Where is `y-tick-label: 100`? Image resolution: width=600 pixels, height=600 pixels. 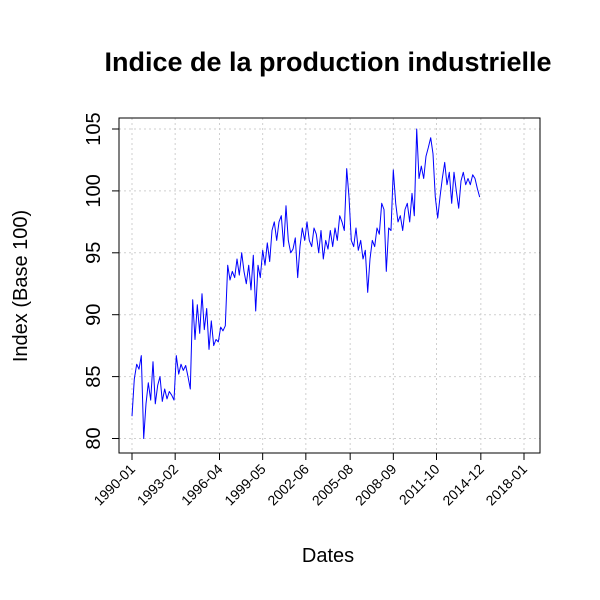
y-tick-label: 100 is located at coordinates (94, 190).